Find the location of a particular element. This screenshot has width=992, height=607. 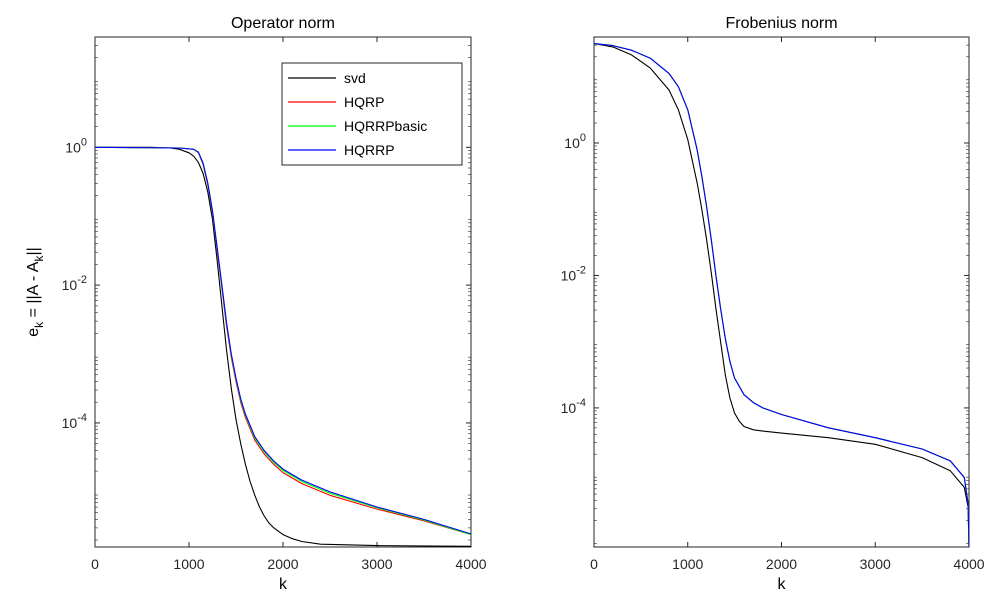

y-axis-label-part: = ||A - A is located at coordinates (33, 291).